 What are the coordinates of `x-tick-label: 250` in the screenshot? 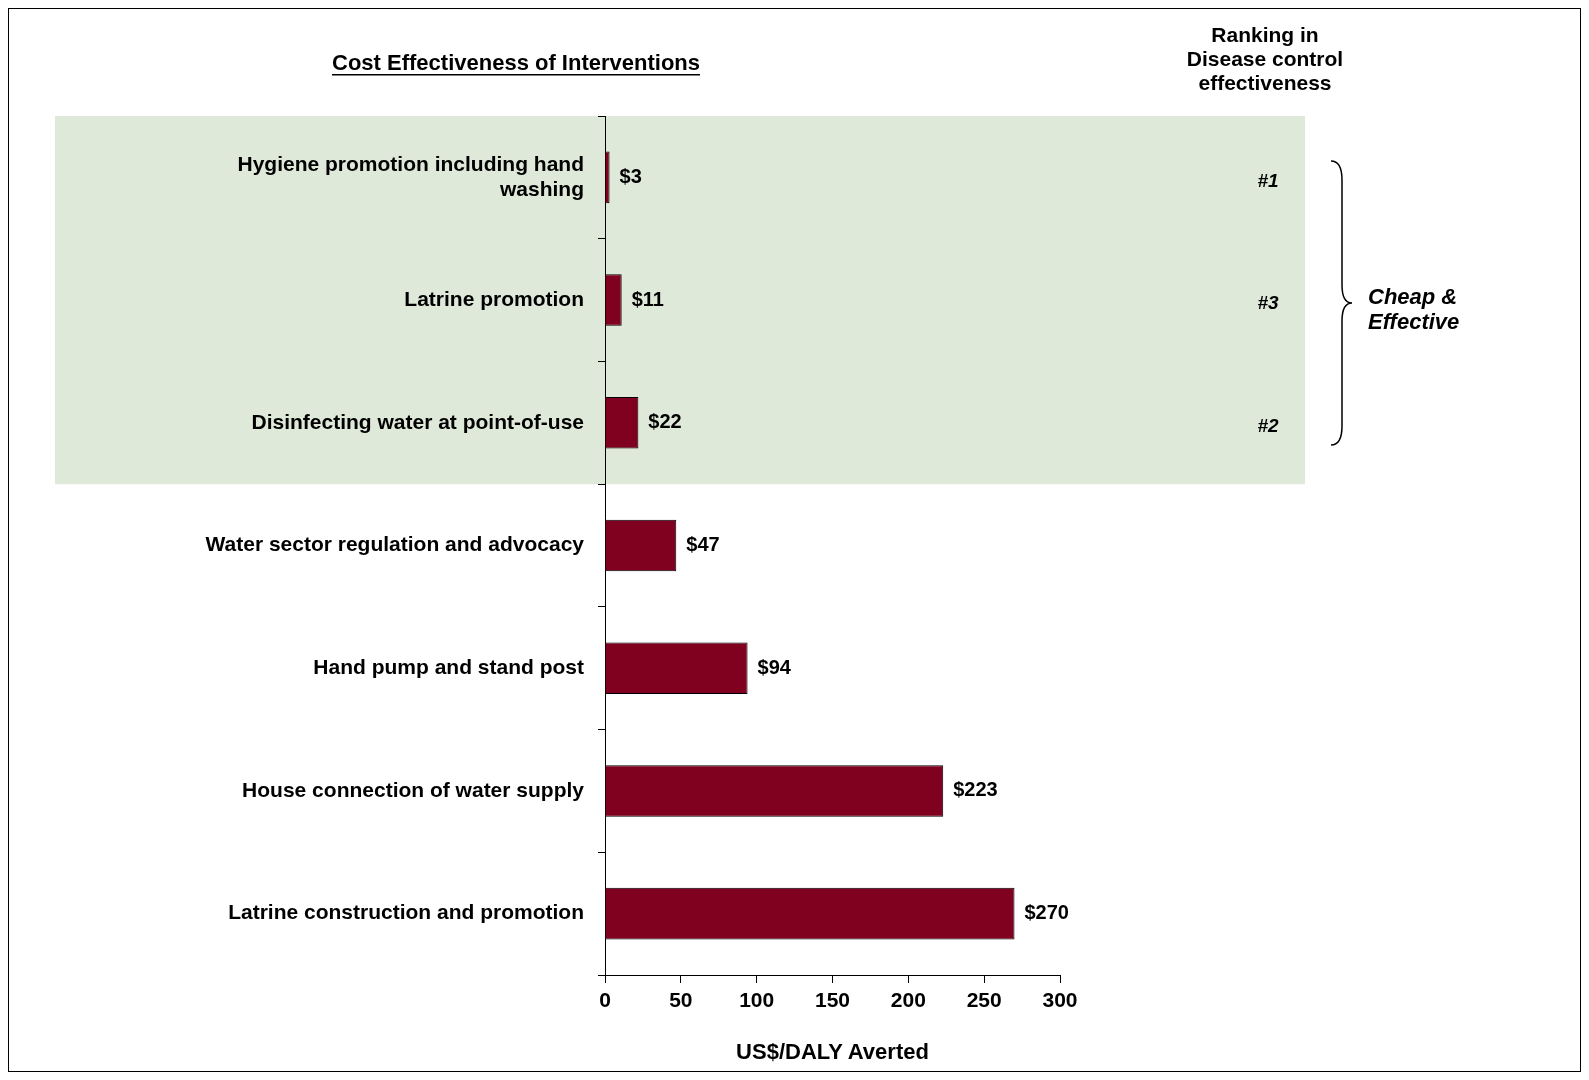 It's located at (984, 1000).